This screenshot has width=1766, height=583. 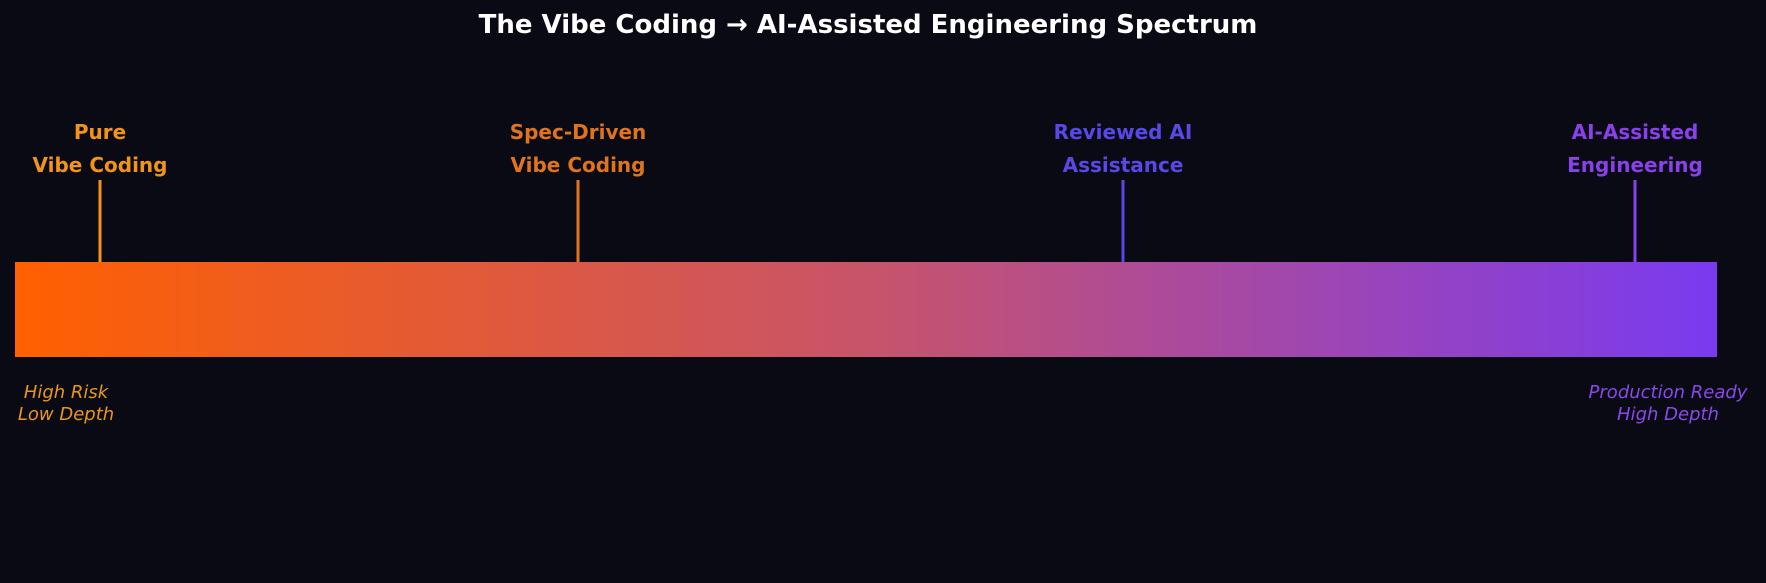 What do you see at coordinates (66, 414) in the screenshot?
I see `left-note-line2: Low Depth` at bounding box center [66, 414].